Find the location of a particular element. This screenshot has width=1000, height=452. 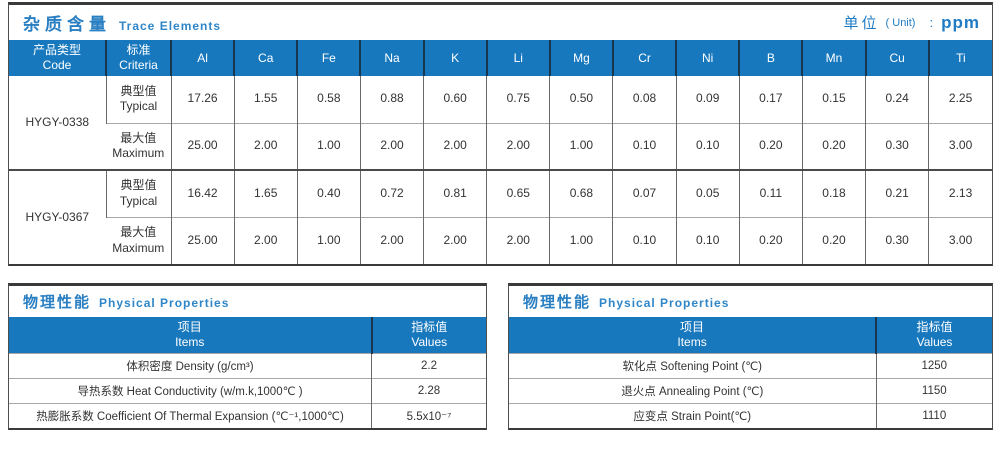

item-cell: 体积密度 Density (g/cm³) is located at coordinates (190, 365).